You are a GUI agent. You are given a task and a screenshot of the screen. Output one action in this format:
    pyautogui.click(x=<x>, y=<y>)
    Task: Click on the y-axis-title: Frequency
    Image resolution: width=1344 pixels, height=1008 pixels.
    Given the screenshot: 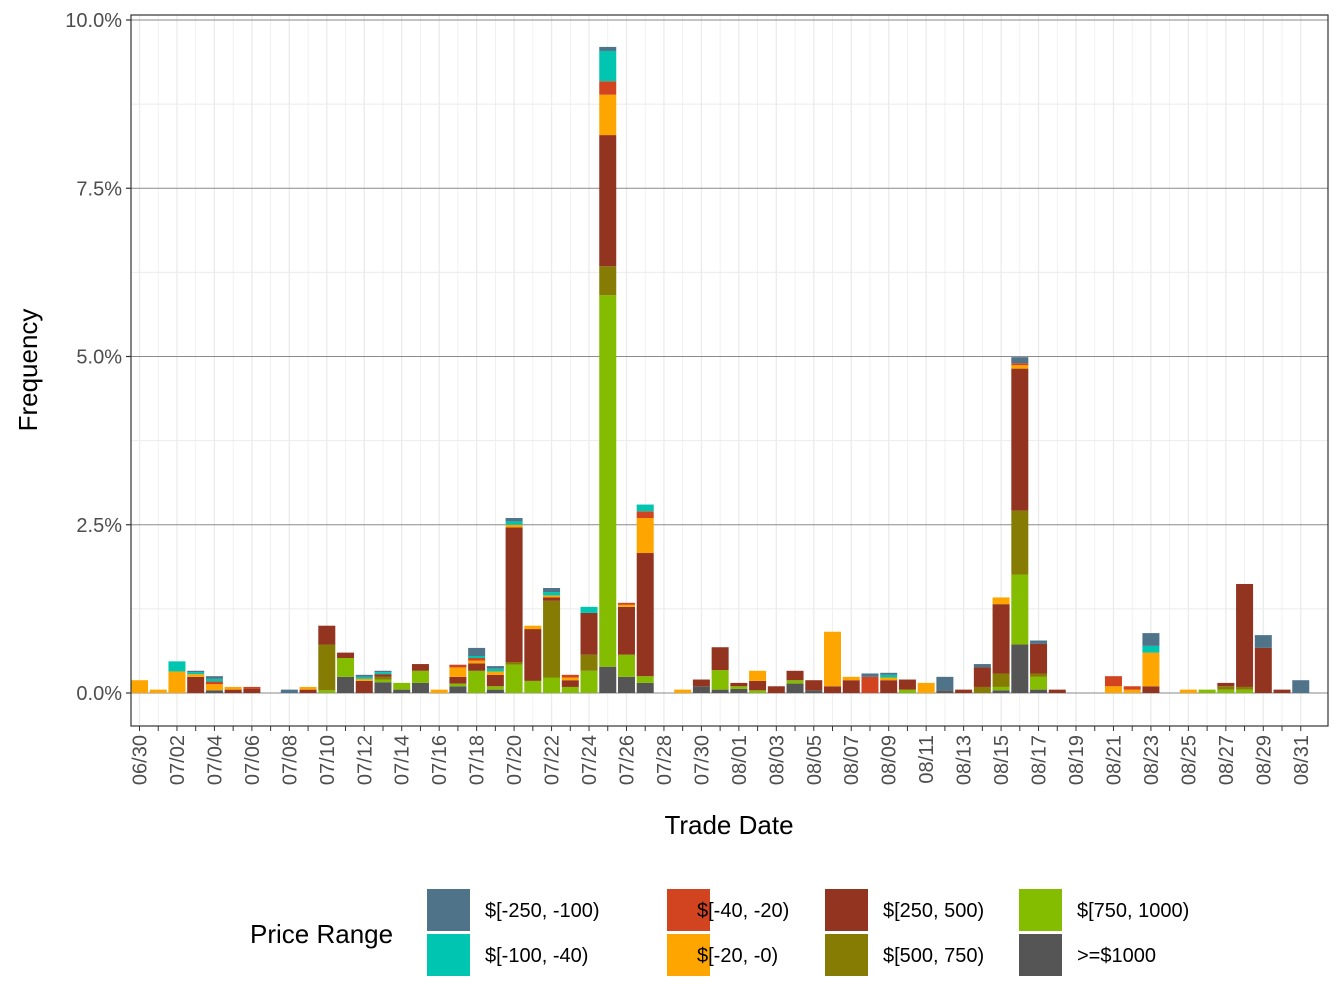 What is the action you would take?
    pyautogui.click(x=28, y=370)
    